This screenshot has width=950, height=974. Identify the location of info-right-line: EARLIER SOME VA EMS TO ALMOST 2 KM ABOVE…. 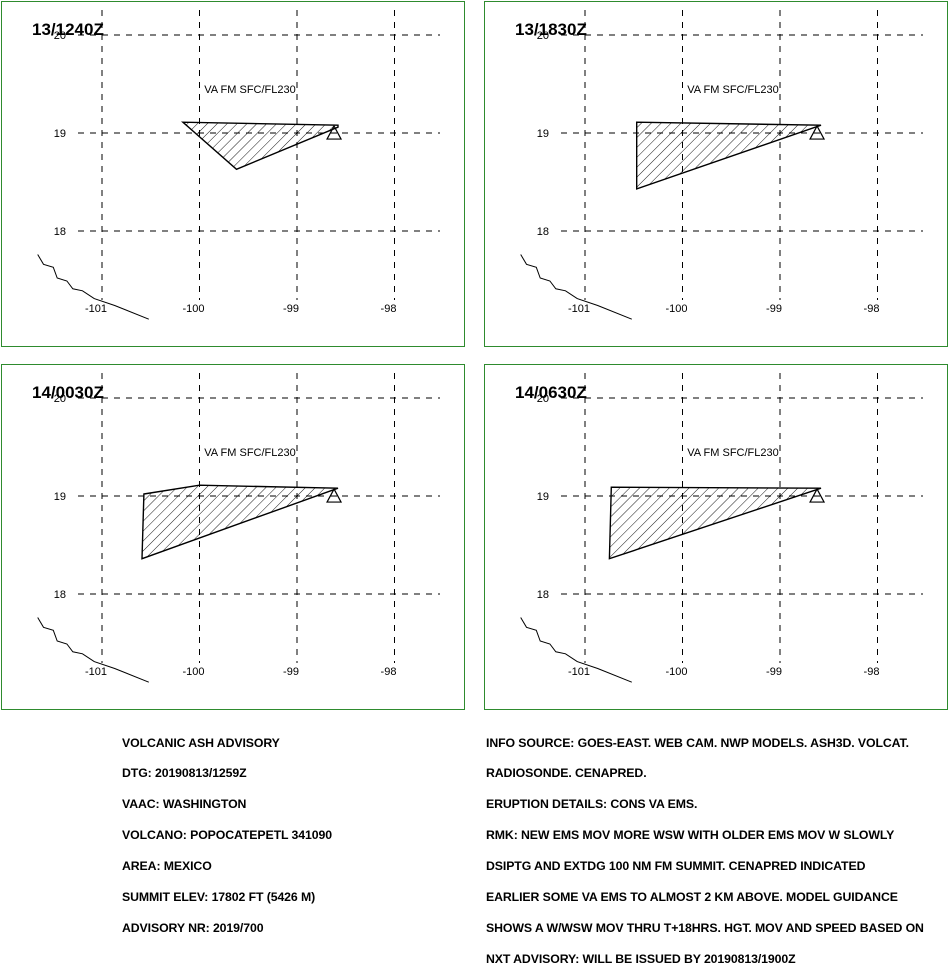
(692, 897).